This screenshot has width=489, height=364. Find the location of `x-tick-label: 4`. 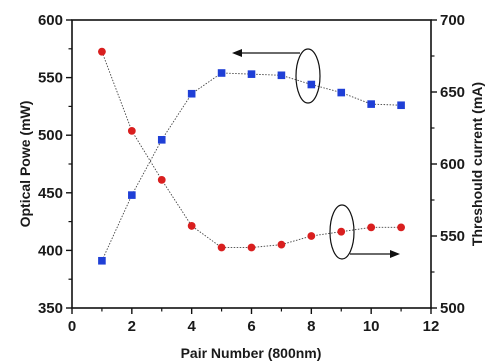

x-tick-label: 4 is located at coordinates (191, 326).